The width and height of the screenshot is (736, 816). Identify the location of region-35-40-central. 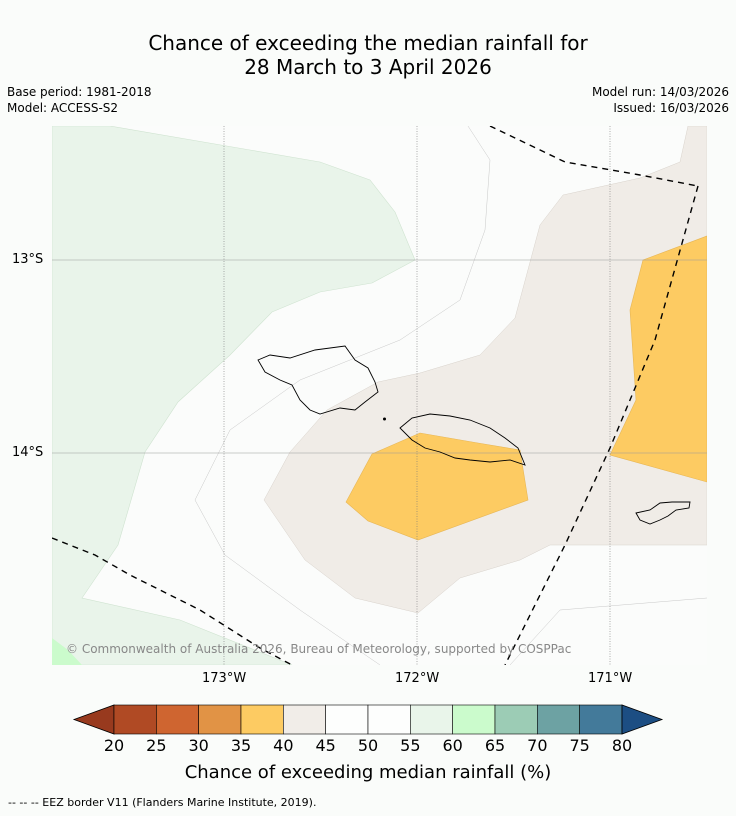
(437, 486).